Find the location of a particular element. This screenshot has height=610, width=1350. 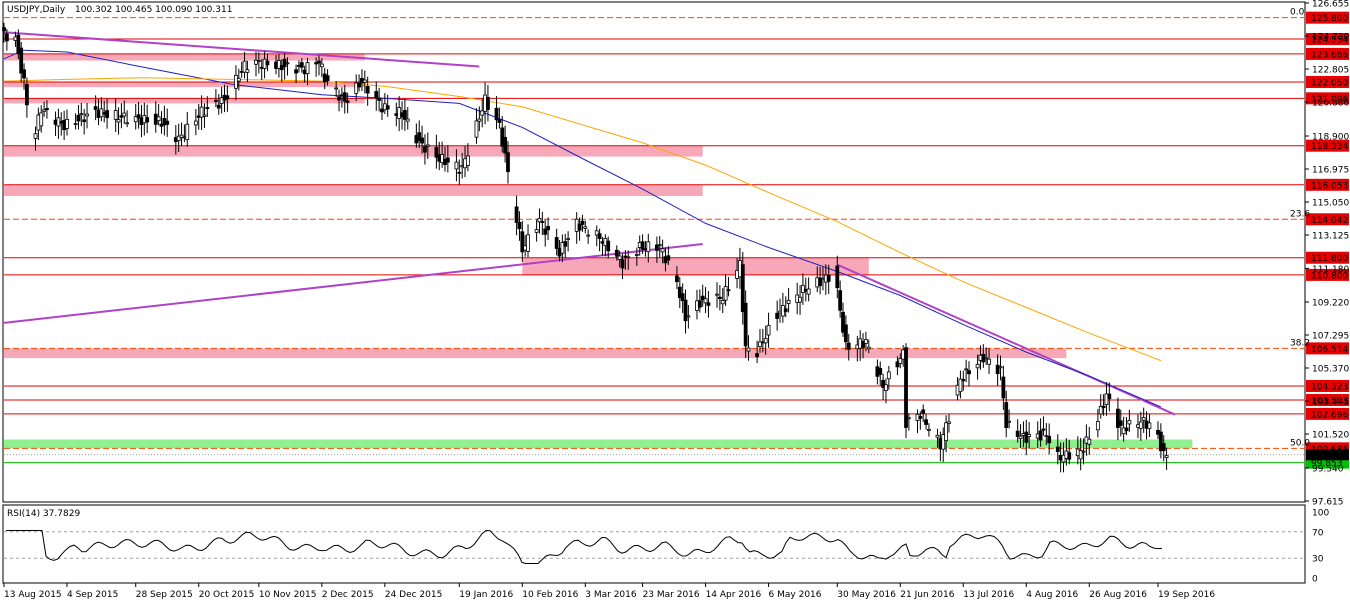

rsi-tick-label-0: 100 is located at coordinates (1320, 514).